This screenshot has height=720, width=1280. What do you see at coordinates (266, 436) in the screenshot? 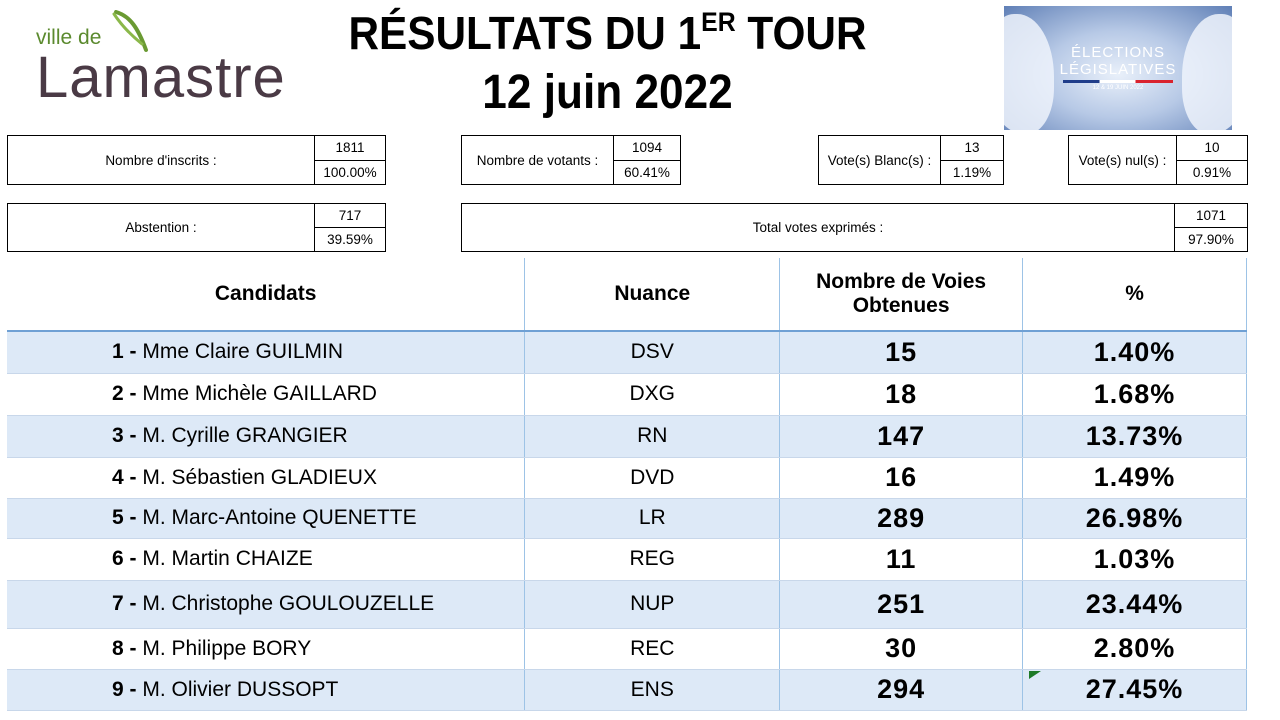
I see `candidate-name: 3 - M. Cyrille GRANGIER` at bounding box center [266, 436].